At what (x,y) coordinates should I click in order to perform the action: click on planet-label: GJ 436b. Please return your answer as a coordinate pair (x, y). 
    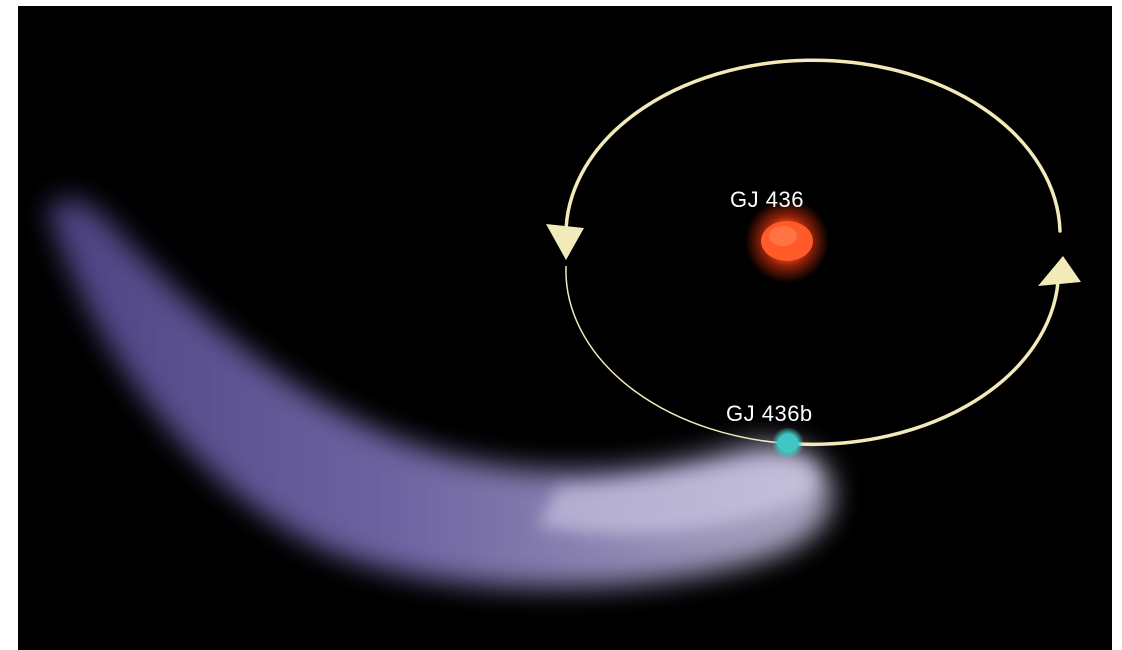
    Looking at the image, I should click on (769, 413).